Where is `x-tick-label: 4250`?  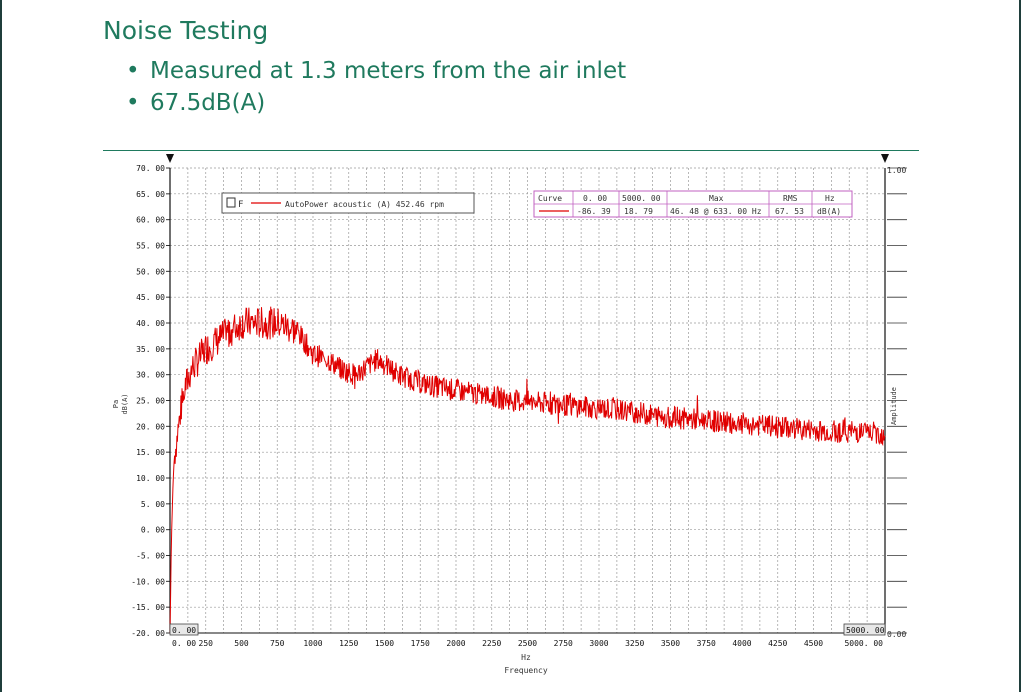
x-tick-label: 4250 is located at coordinates (777, 643).